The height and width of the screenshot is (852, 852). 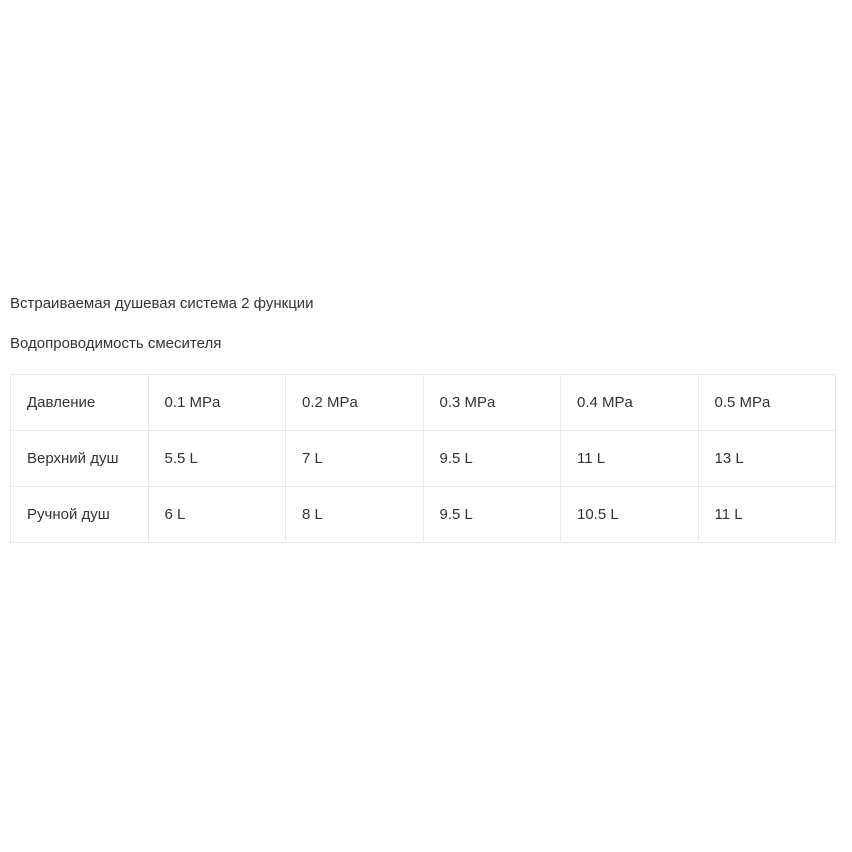 What do you see at coordinates (629, 402) in the screenshot?
I see `value-cell: 0.4 MPa` at bounding box center [629, 402].